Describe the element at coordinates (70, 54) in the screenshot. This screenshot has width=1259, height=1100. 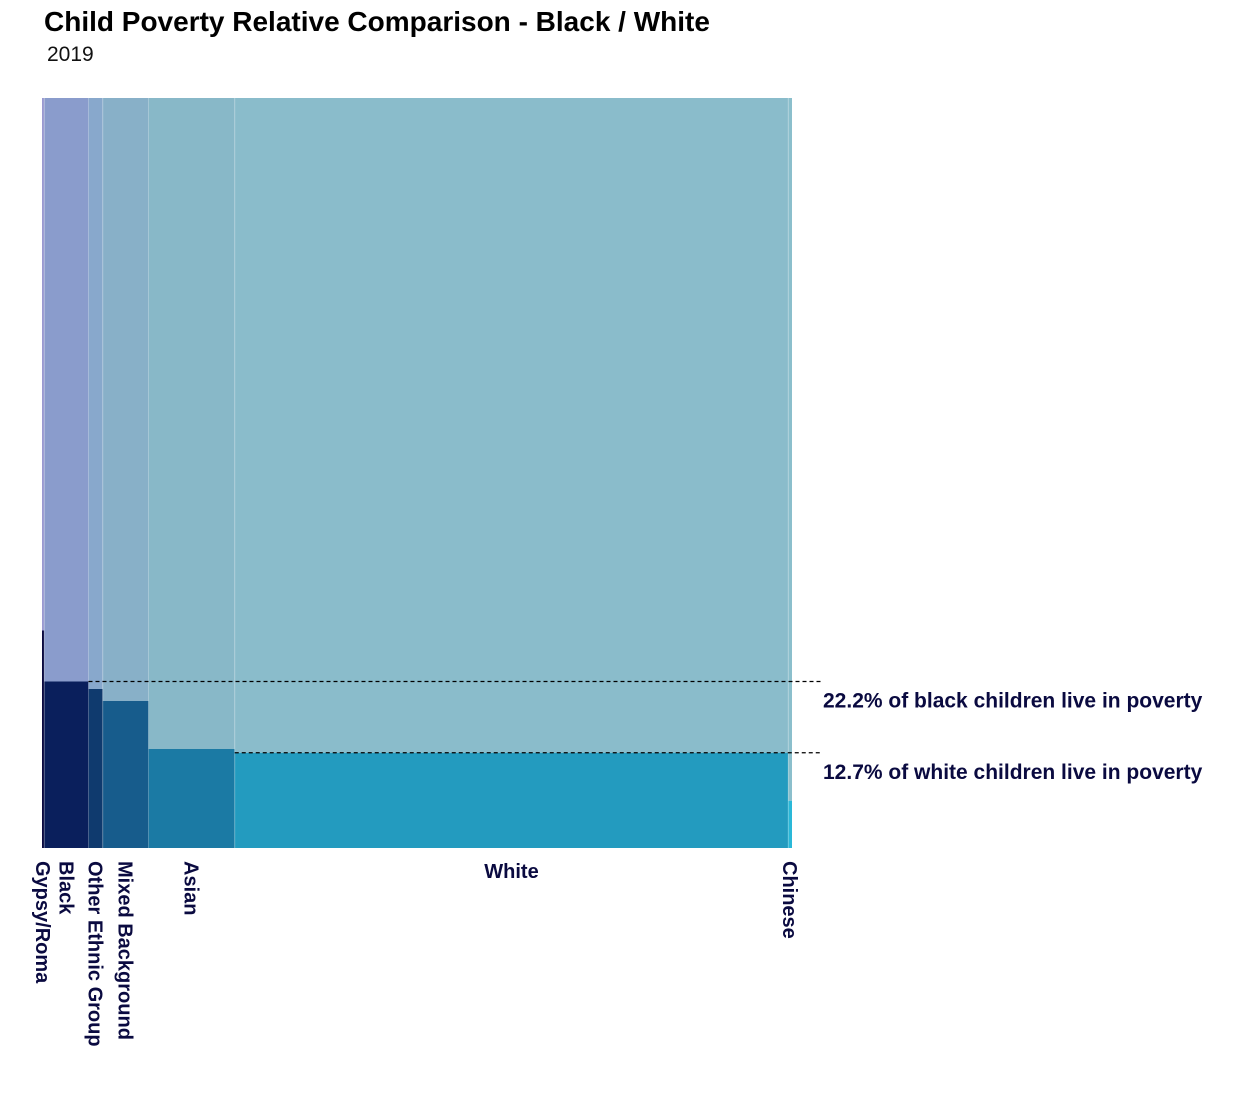
I see `chart-subtitle: 2019` at that location.